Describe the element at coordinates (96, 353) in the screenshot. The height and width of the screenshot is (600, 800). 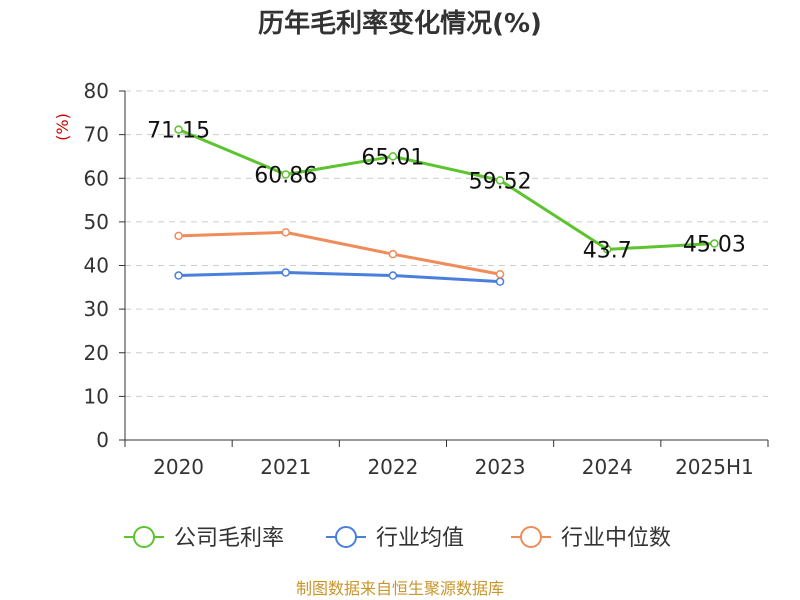
I see `y-tick-label: 20` at that location.